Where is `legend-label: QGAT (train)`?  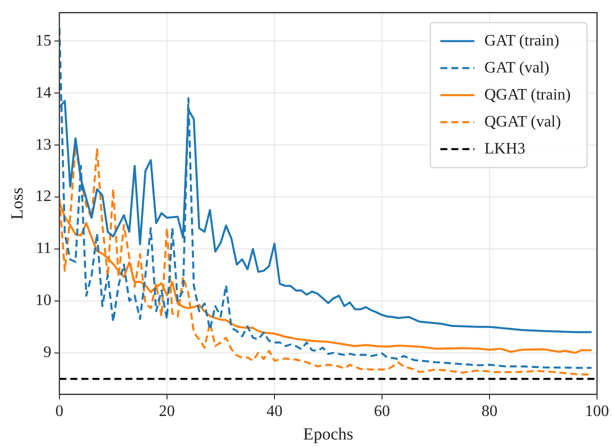
legend-label: QGAT (train) is located at coordinates (527, 95).